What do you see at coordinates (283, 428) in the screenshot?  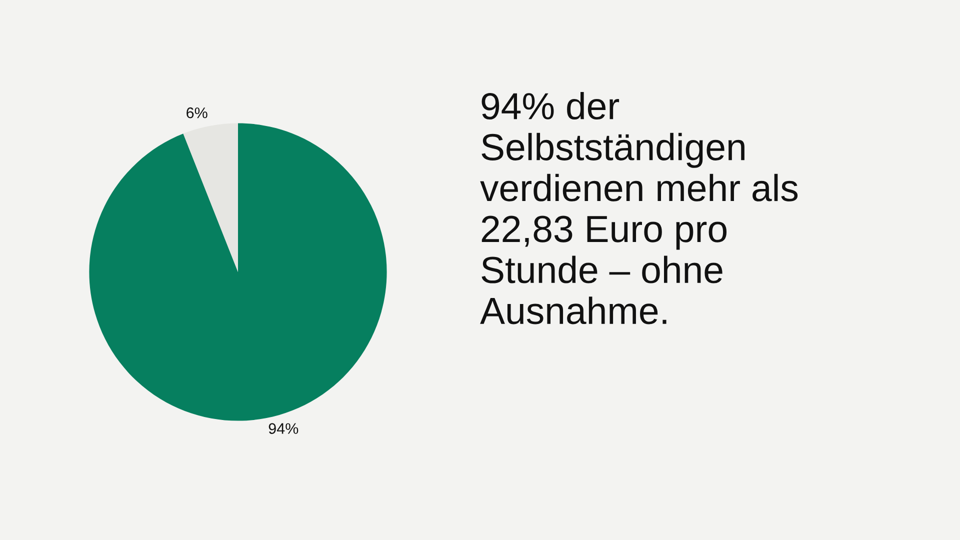 I see `data-label: 94%` at bounding box center [283, 428].